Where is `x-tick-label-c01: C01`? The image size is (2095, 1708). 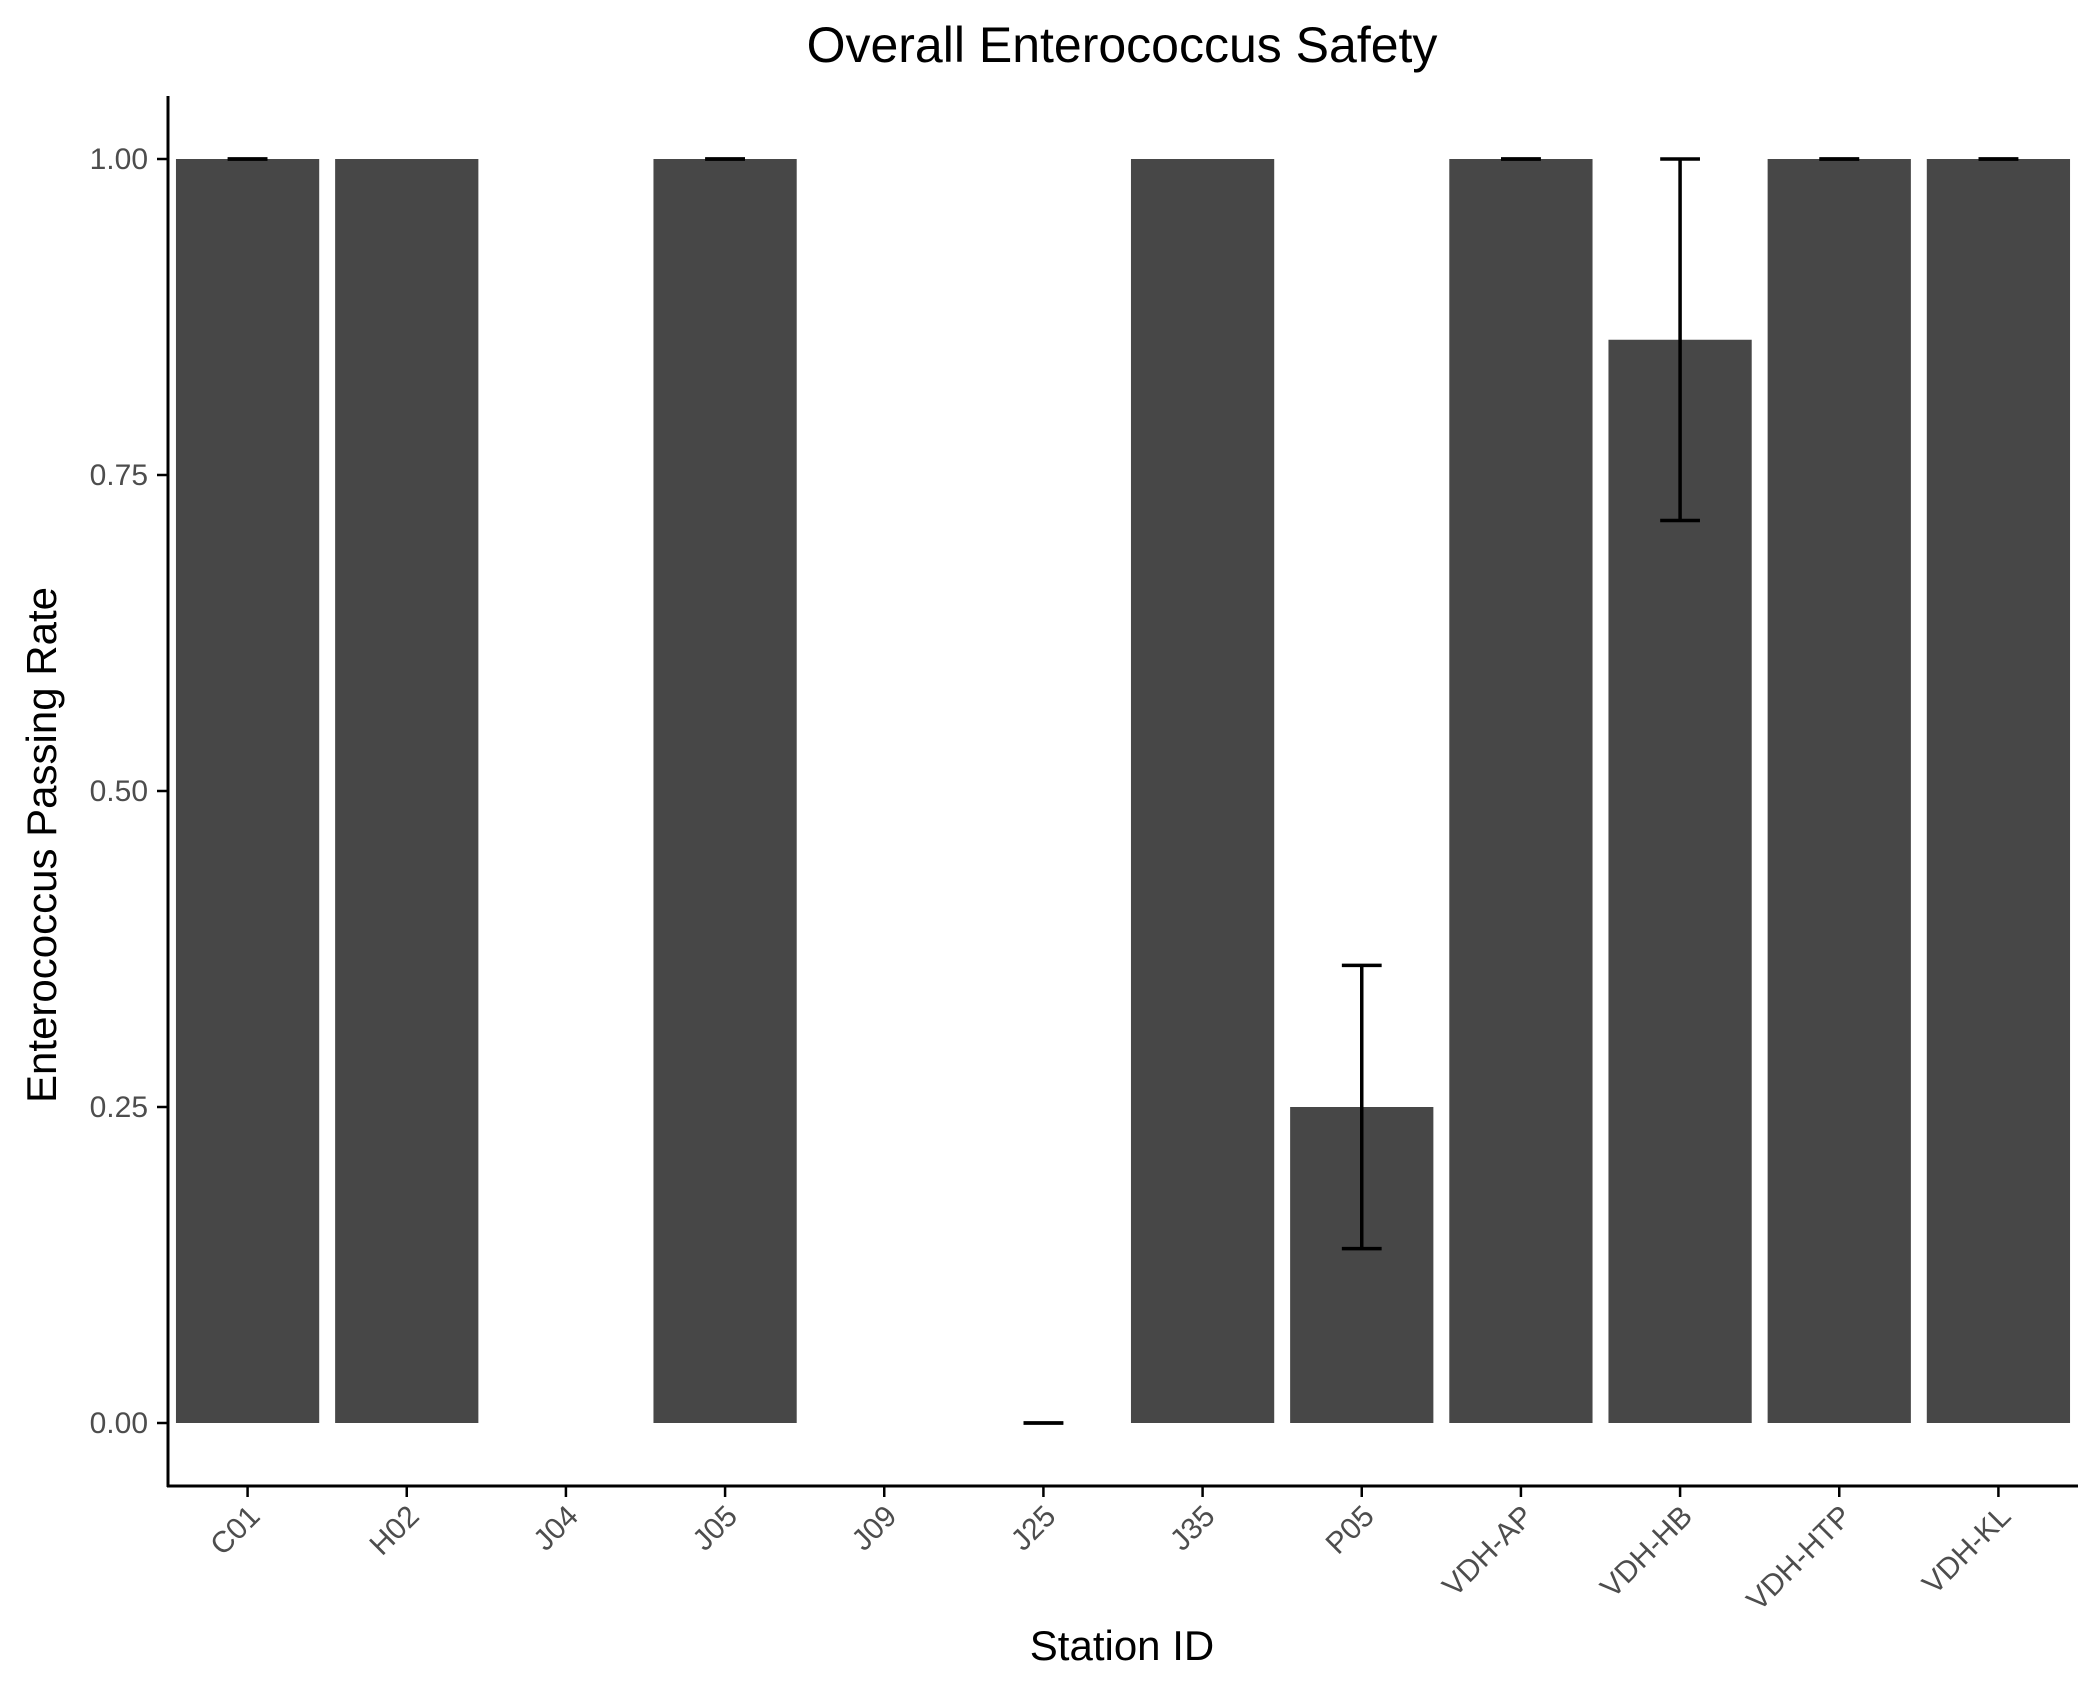
x-tick-label-c01: C01 is located at coordinates (235, 1531).